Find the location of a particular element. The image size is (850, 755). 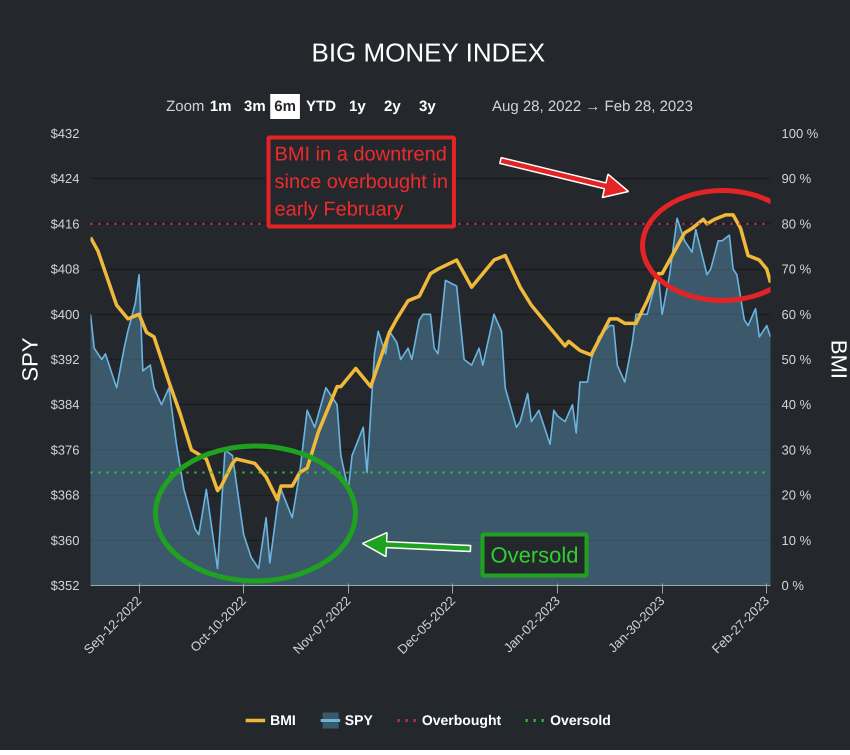

text: Zoom is located at coordinates (185, 106).